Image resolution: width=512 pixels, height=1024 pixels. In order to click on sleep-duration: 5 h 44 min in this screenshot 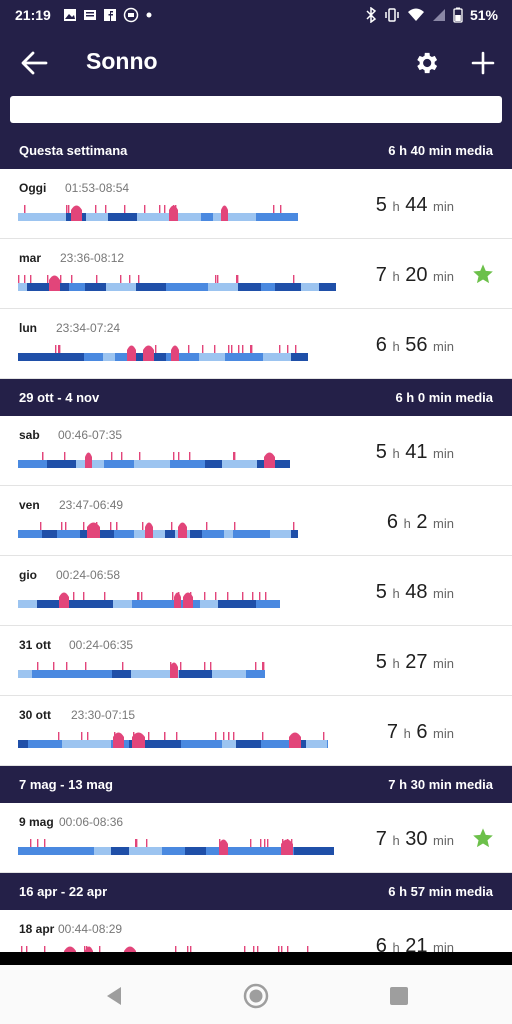, I will do `click(415, 205)`.